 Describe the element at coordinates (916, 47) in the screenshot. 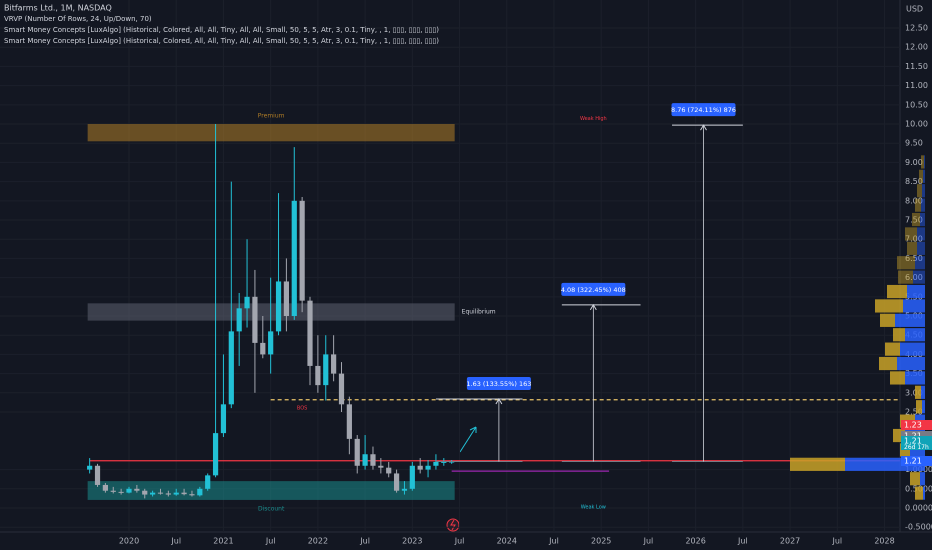

I see `y-tick-label: 12.00` at that location.